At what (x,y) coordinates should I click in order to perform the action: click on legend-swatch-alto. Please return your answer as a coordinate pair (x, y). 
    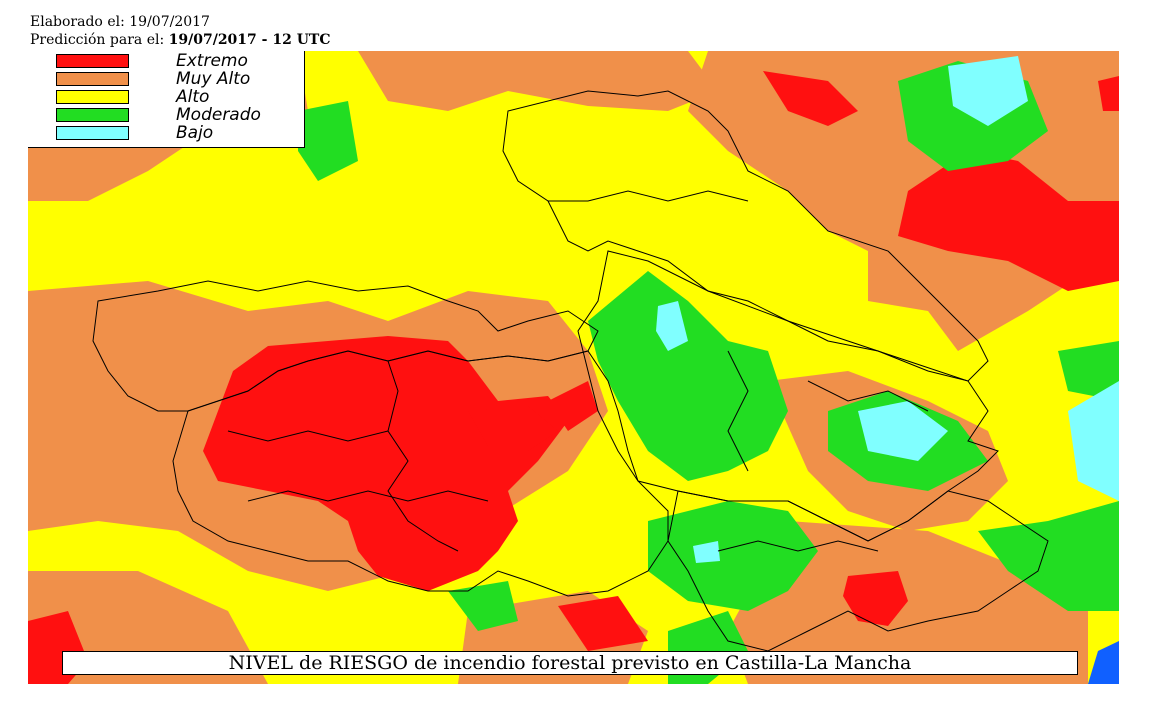
    Looking at the image, I should click on (92, 97).